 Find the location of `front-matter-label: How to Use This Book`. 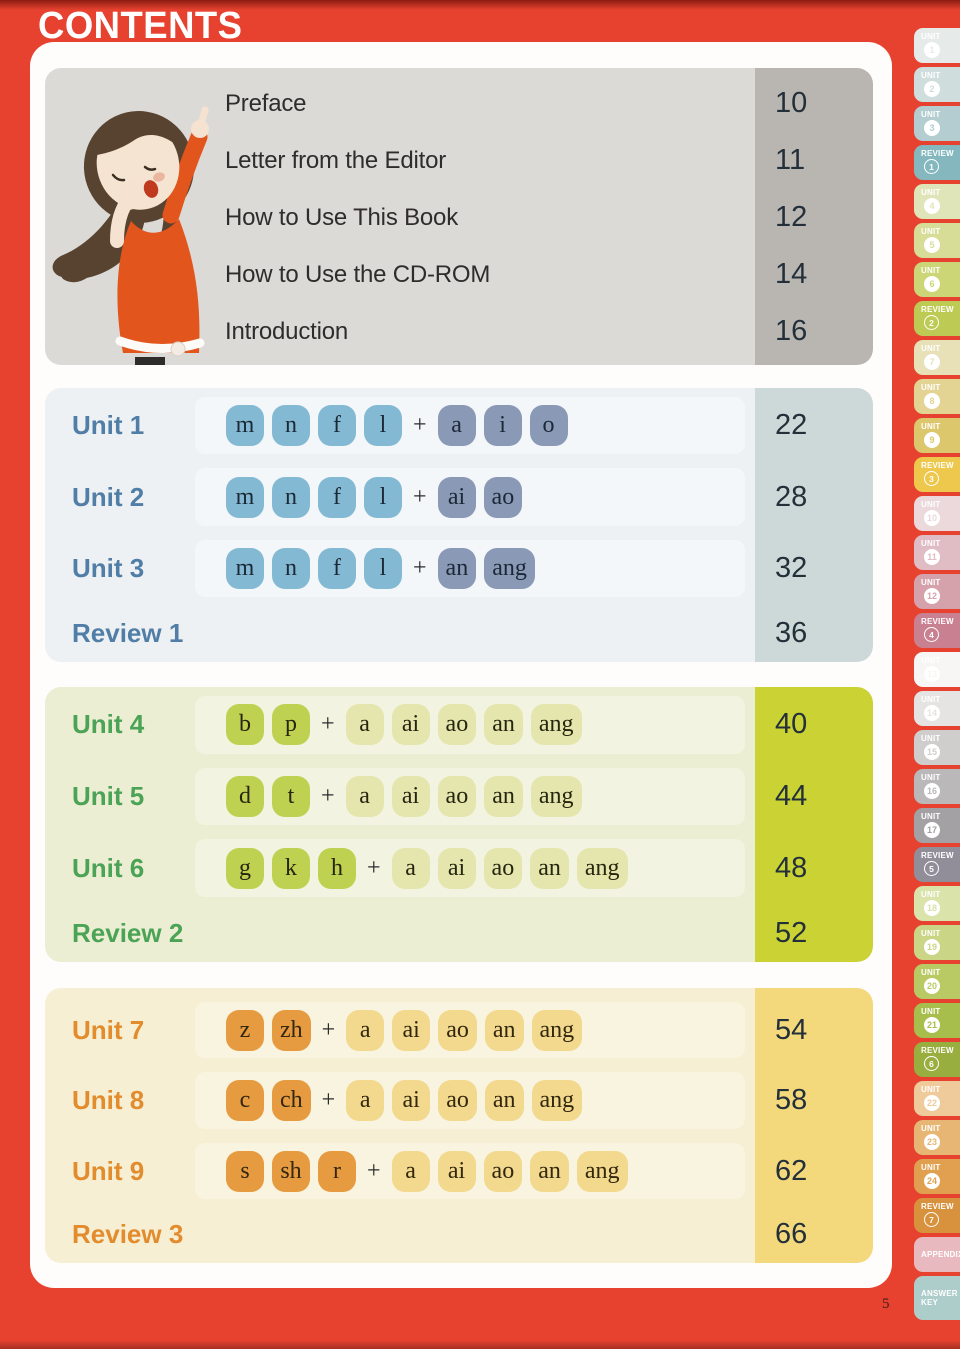

front-matter-label: How to Use This Book is located at coordinates (341, 217).